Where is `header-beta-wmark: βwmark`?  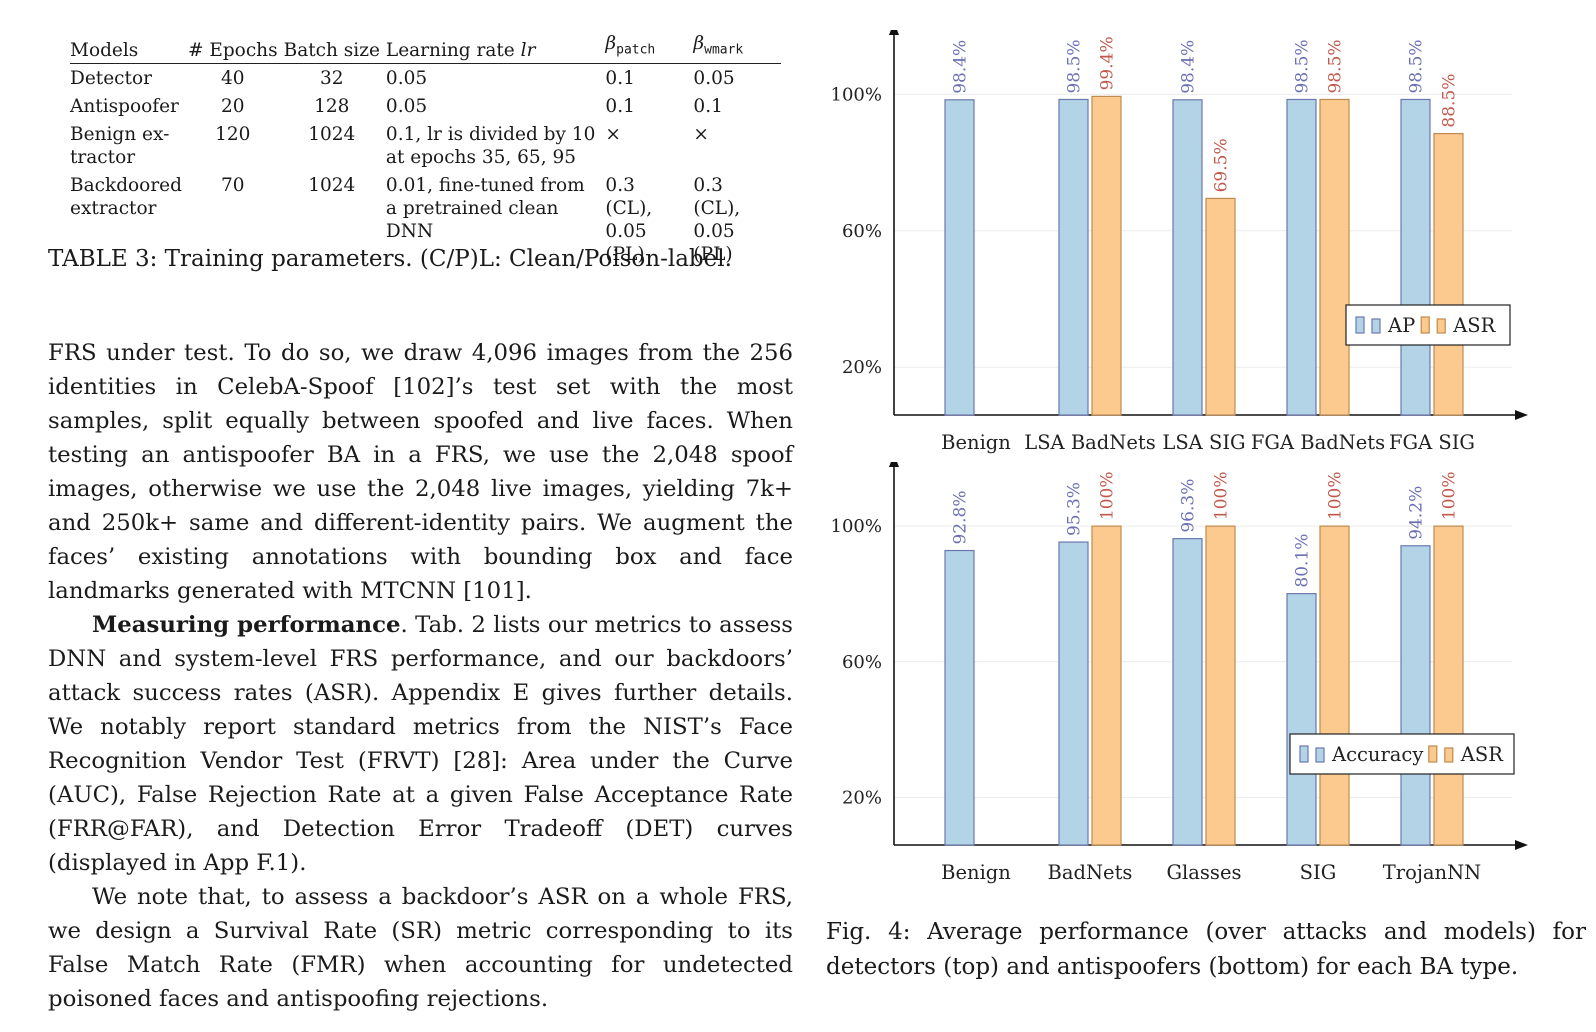 header-beta-wmark: βwmark is located at coordinates (737, 47).